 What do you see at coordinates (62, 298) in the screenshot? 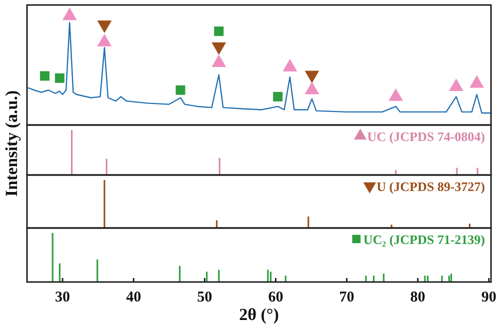
I see `x-tick-label: 30` at bounding box center [62, 298].